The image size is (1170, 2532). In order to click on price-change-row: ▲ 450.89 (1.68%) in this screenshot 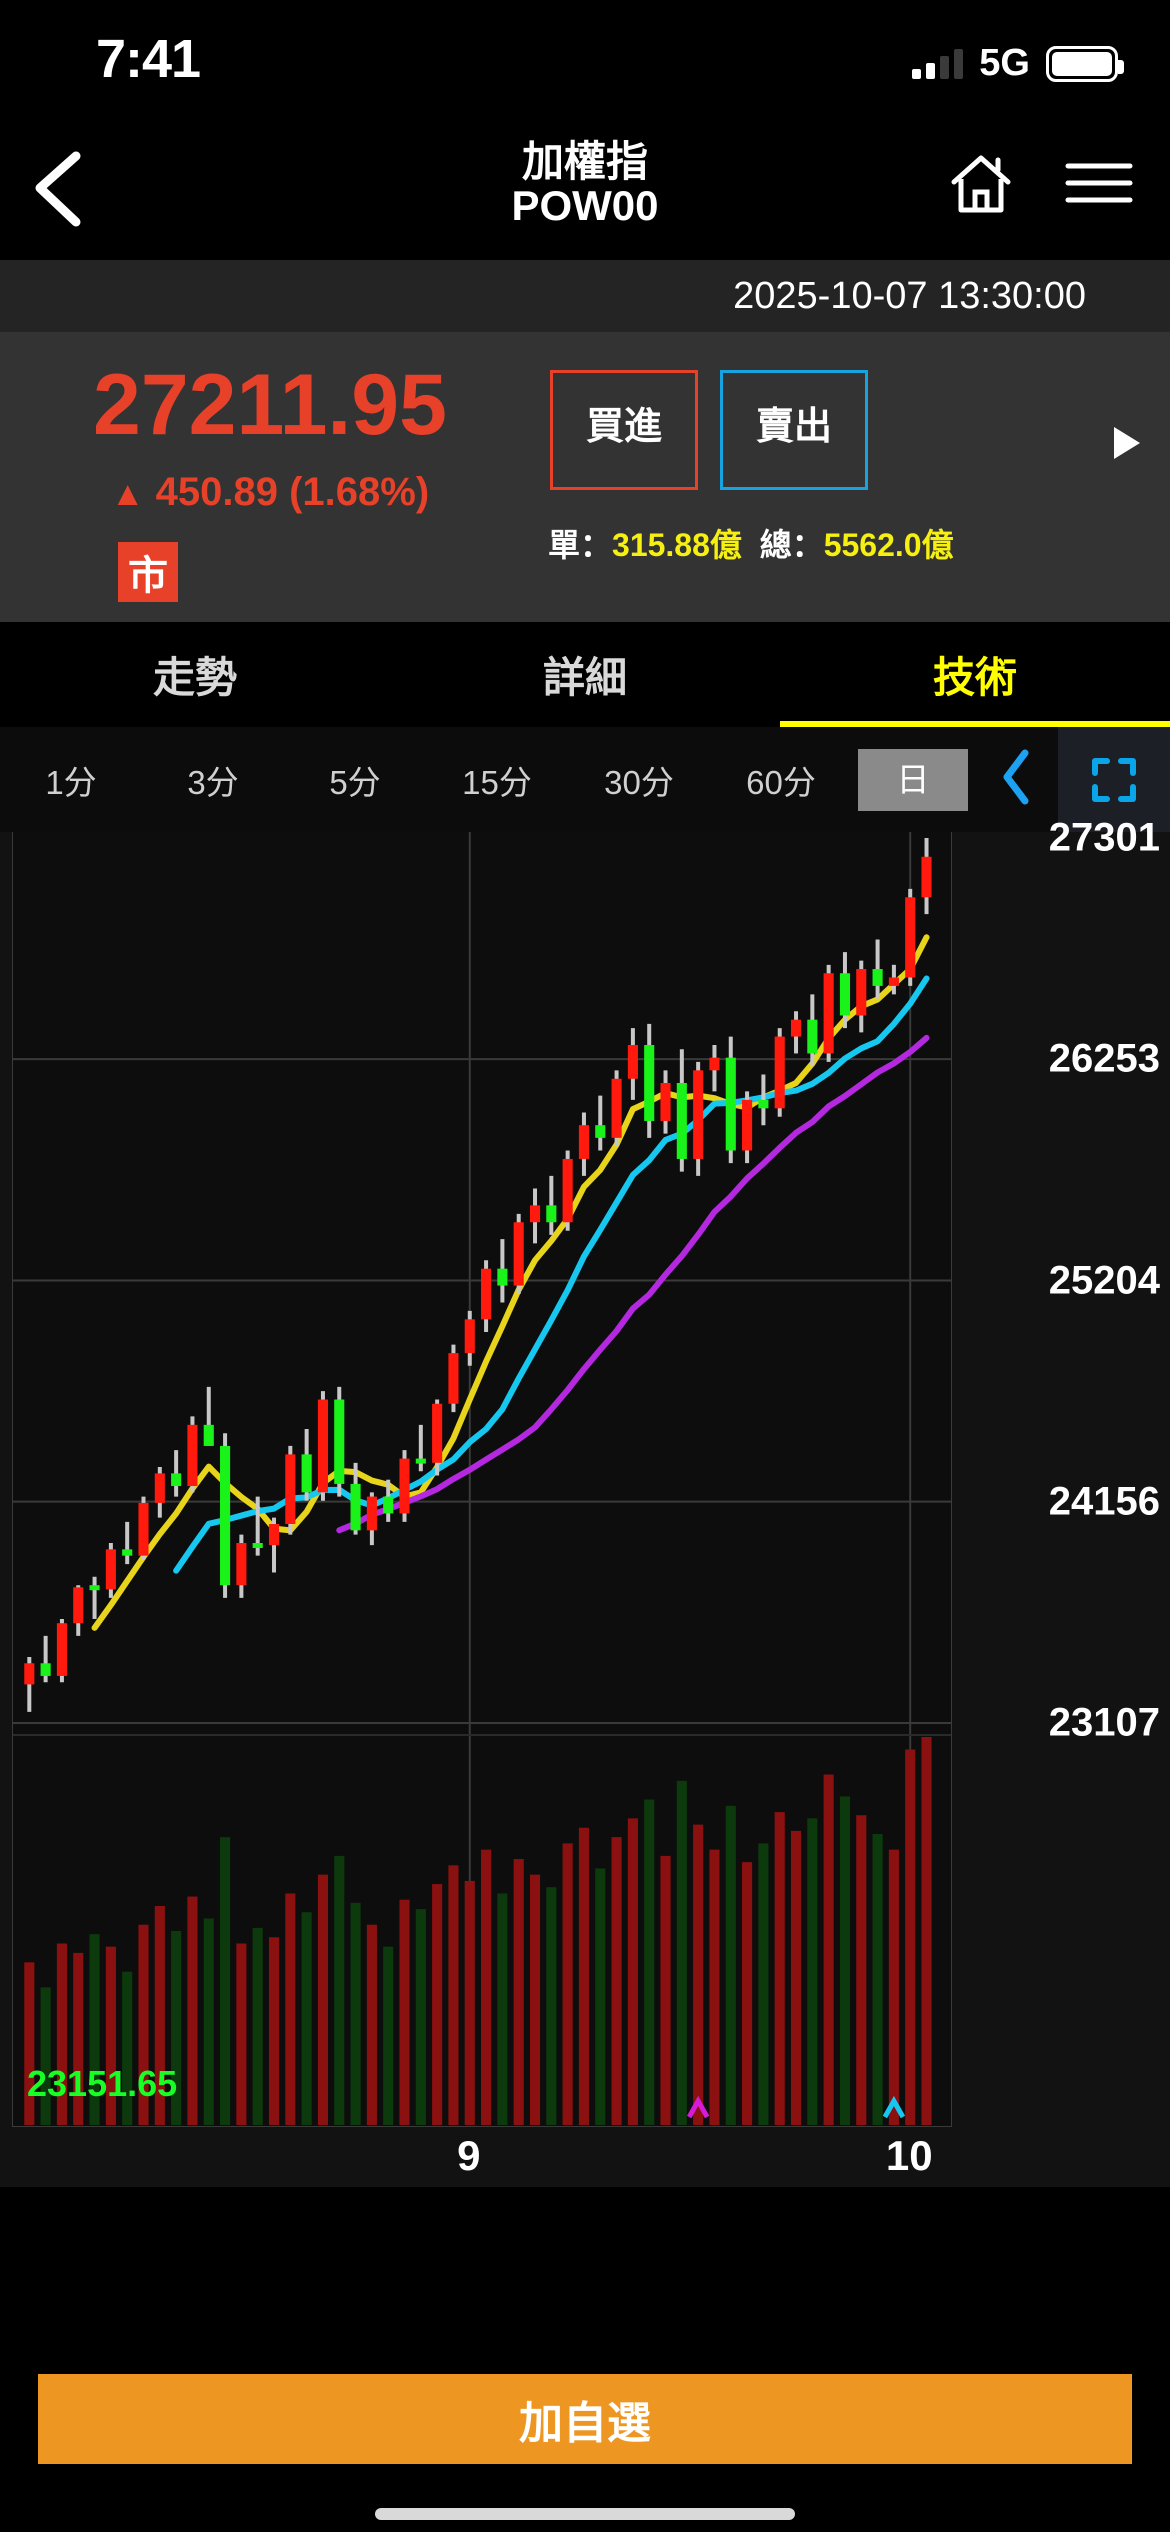, I will do `click(270, 492)`.